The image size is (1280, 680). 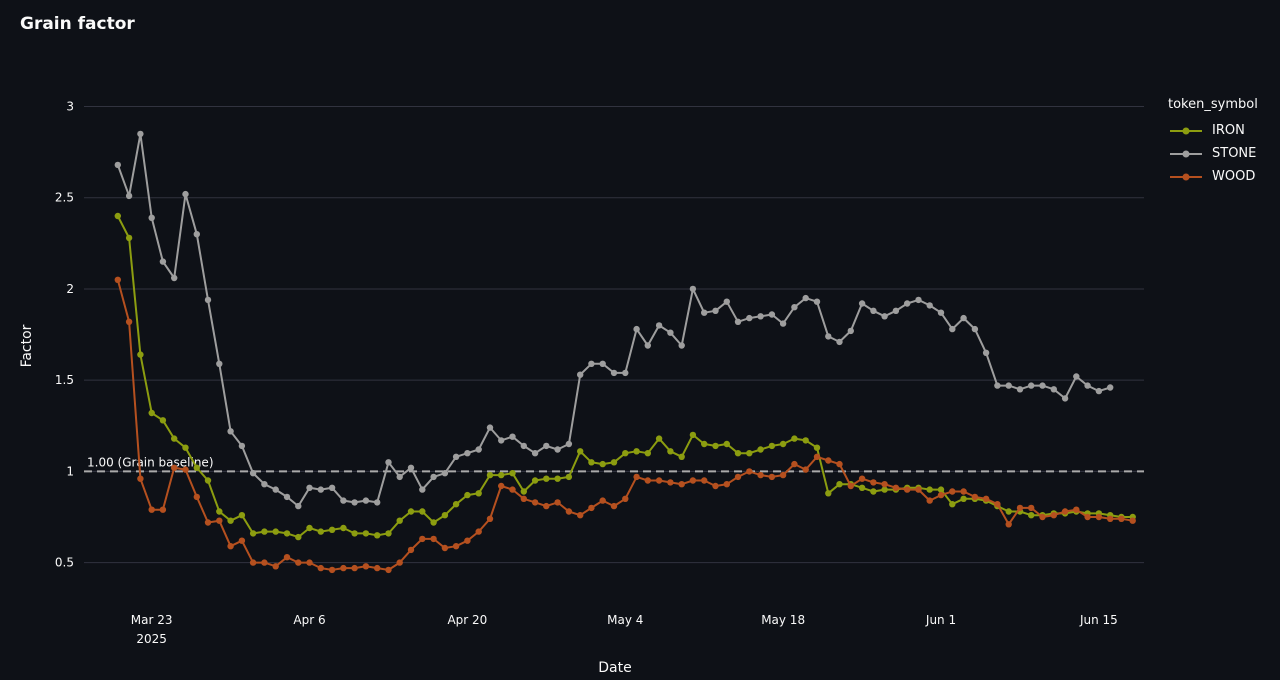 I want to click on y-tick-label: 2.5, so click(x=64, y=198).